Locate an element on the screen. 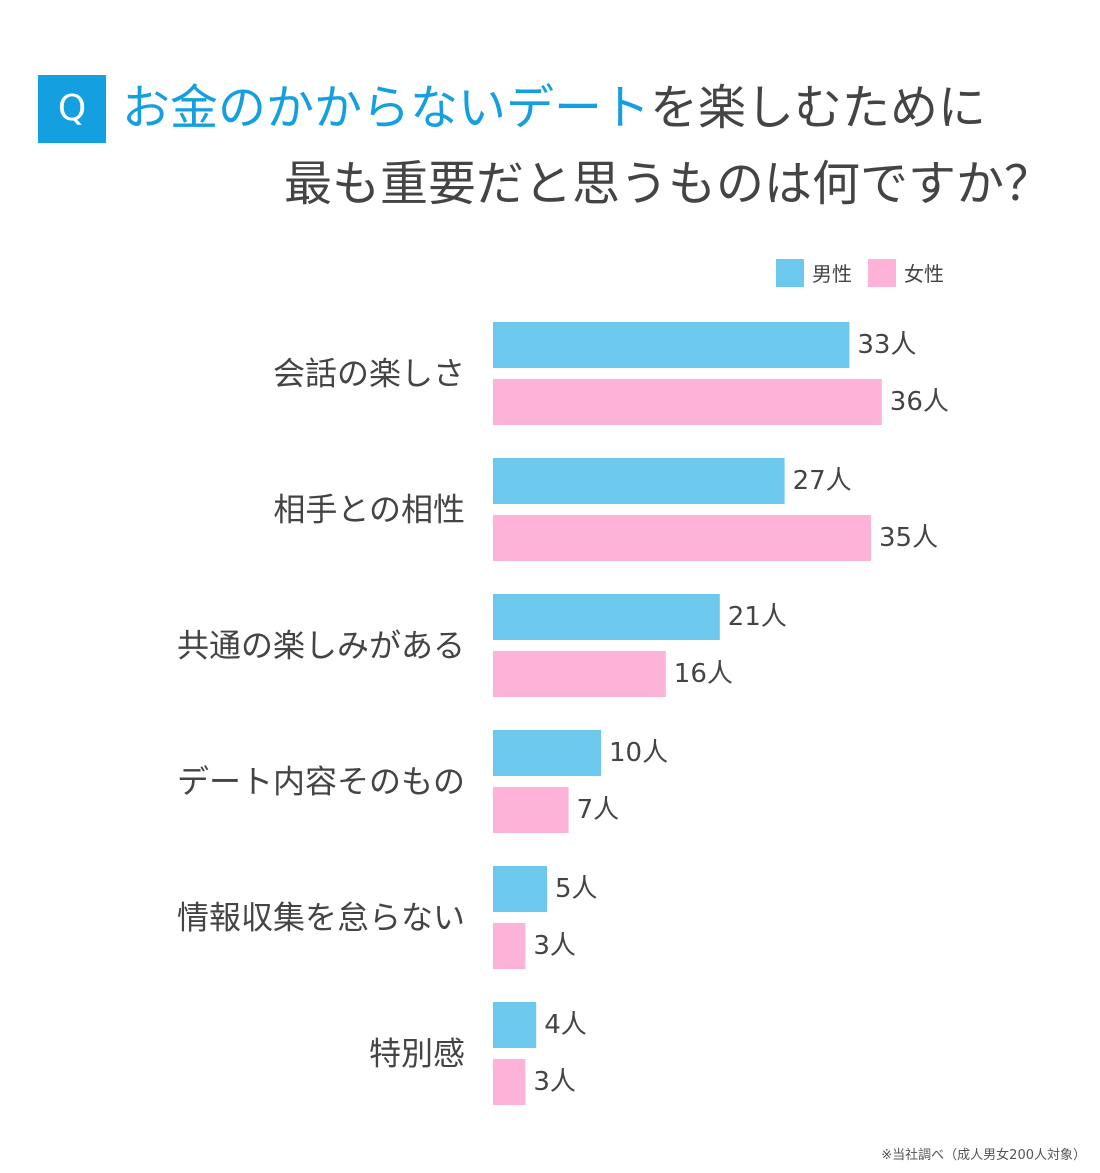  legend-item-male: 男性 is located at coordinates (814, 272).